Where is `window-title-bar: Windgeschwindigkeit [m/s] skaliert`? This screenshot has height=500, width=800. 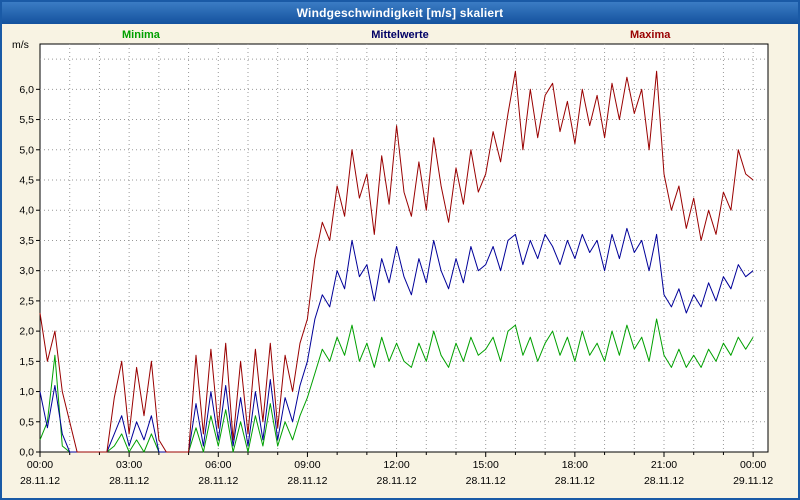 window-title-bar: Windgeschwindigkeit [m/s] skaliert is located at coordinates (400, 13).